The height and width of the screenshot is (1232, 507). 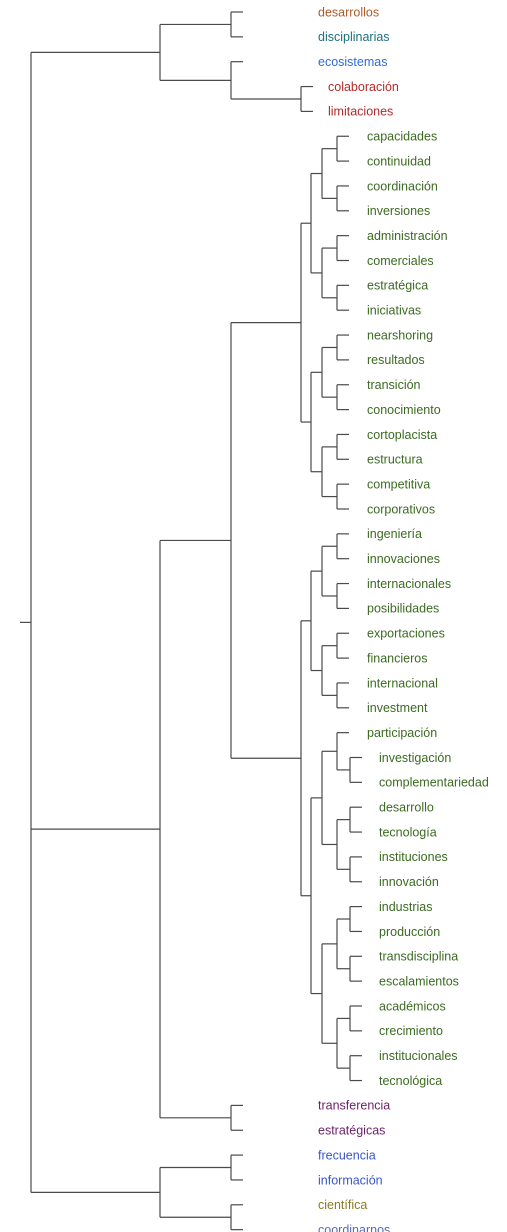 What do you see at coordinates (394, 385) in the screenshot?
I see `leaf-label: transición` at bounding box center [394, 385].